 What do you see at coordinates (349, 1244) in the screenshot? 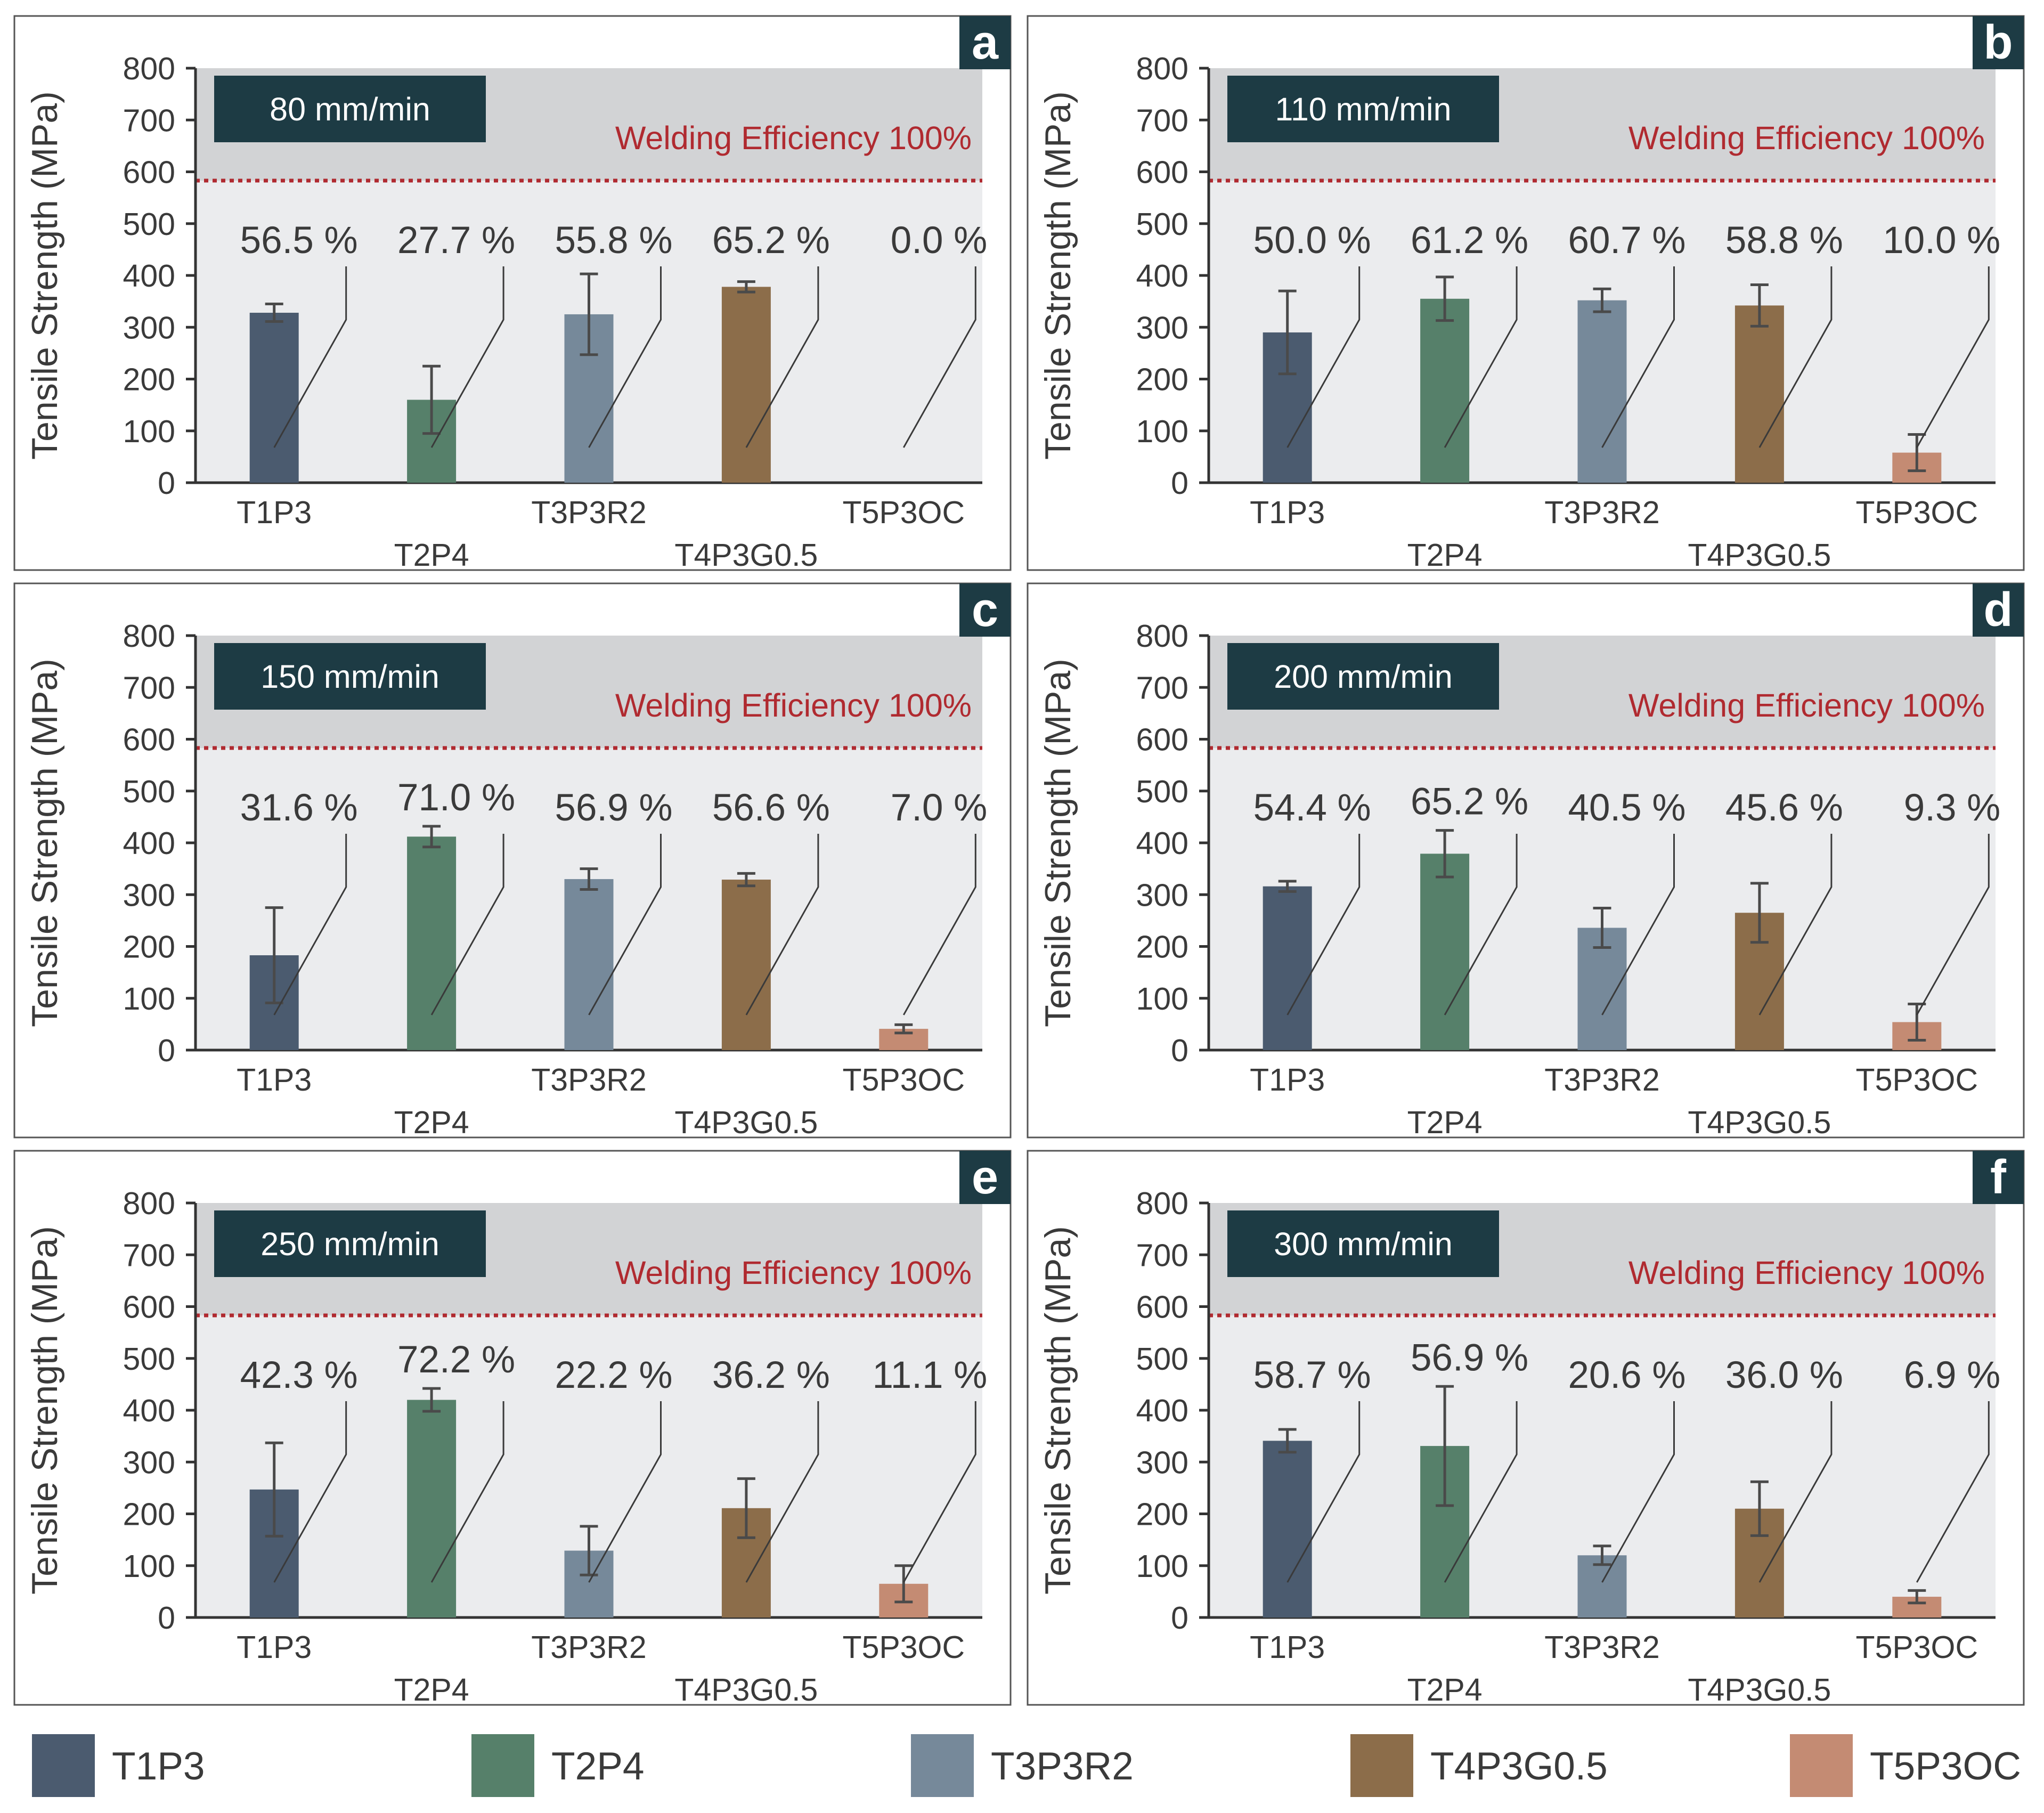
I see `speed-label: 250 mm/min` at bounding box center [349, 1244].